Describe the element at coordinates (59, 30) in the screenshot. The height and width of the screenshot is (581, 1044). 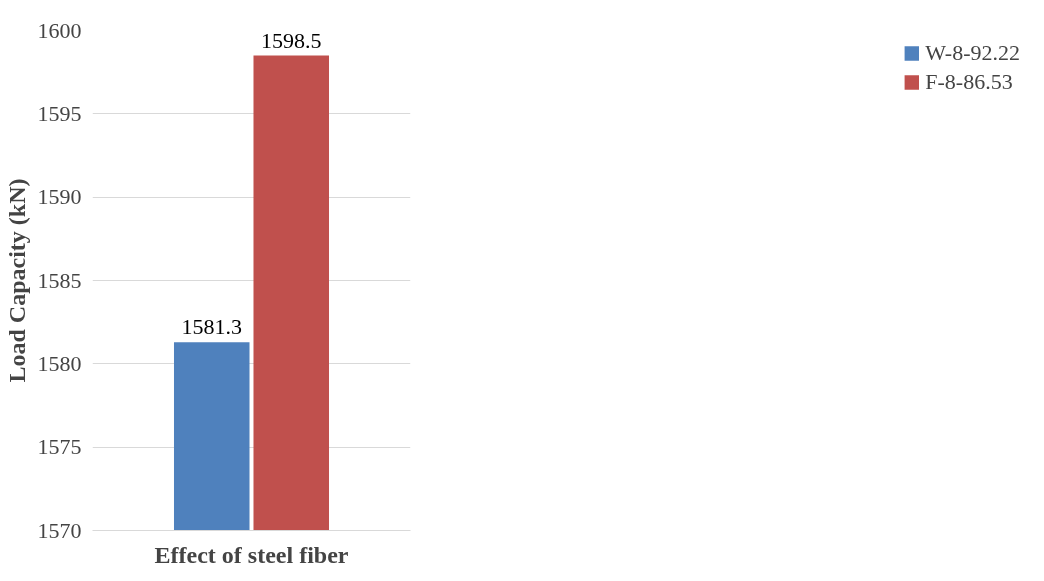
I see `y-tick-label: 1600` at that location.